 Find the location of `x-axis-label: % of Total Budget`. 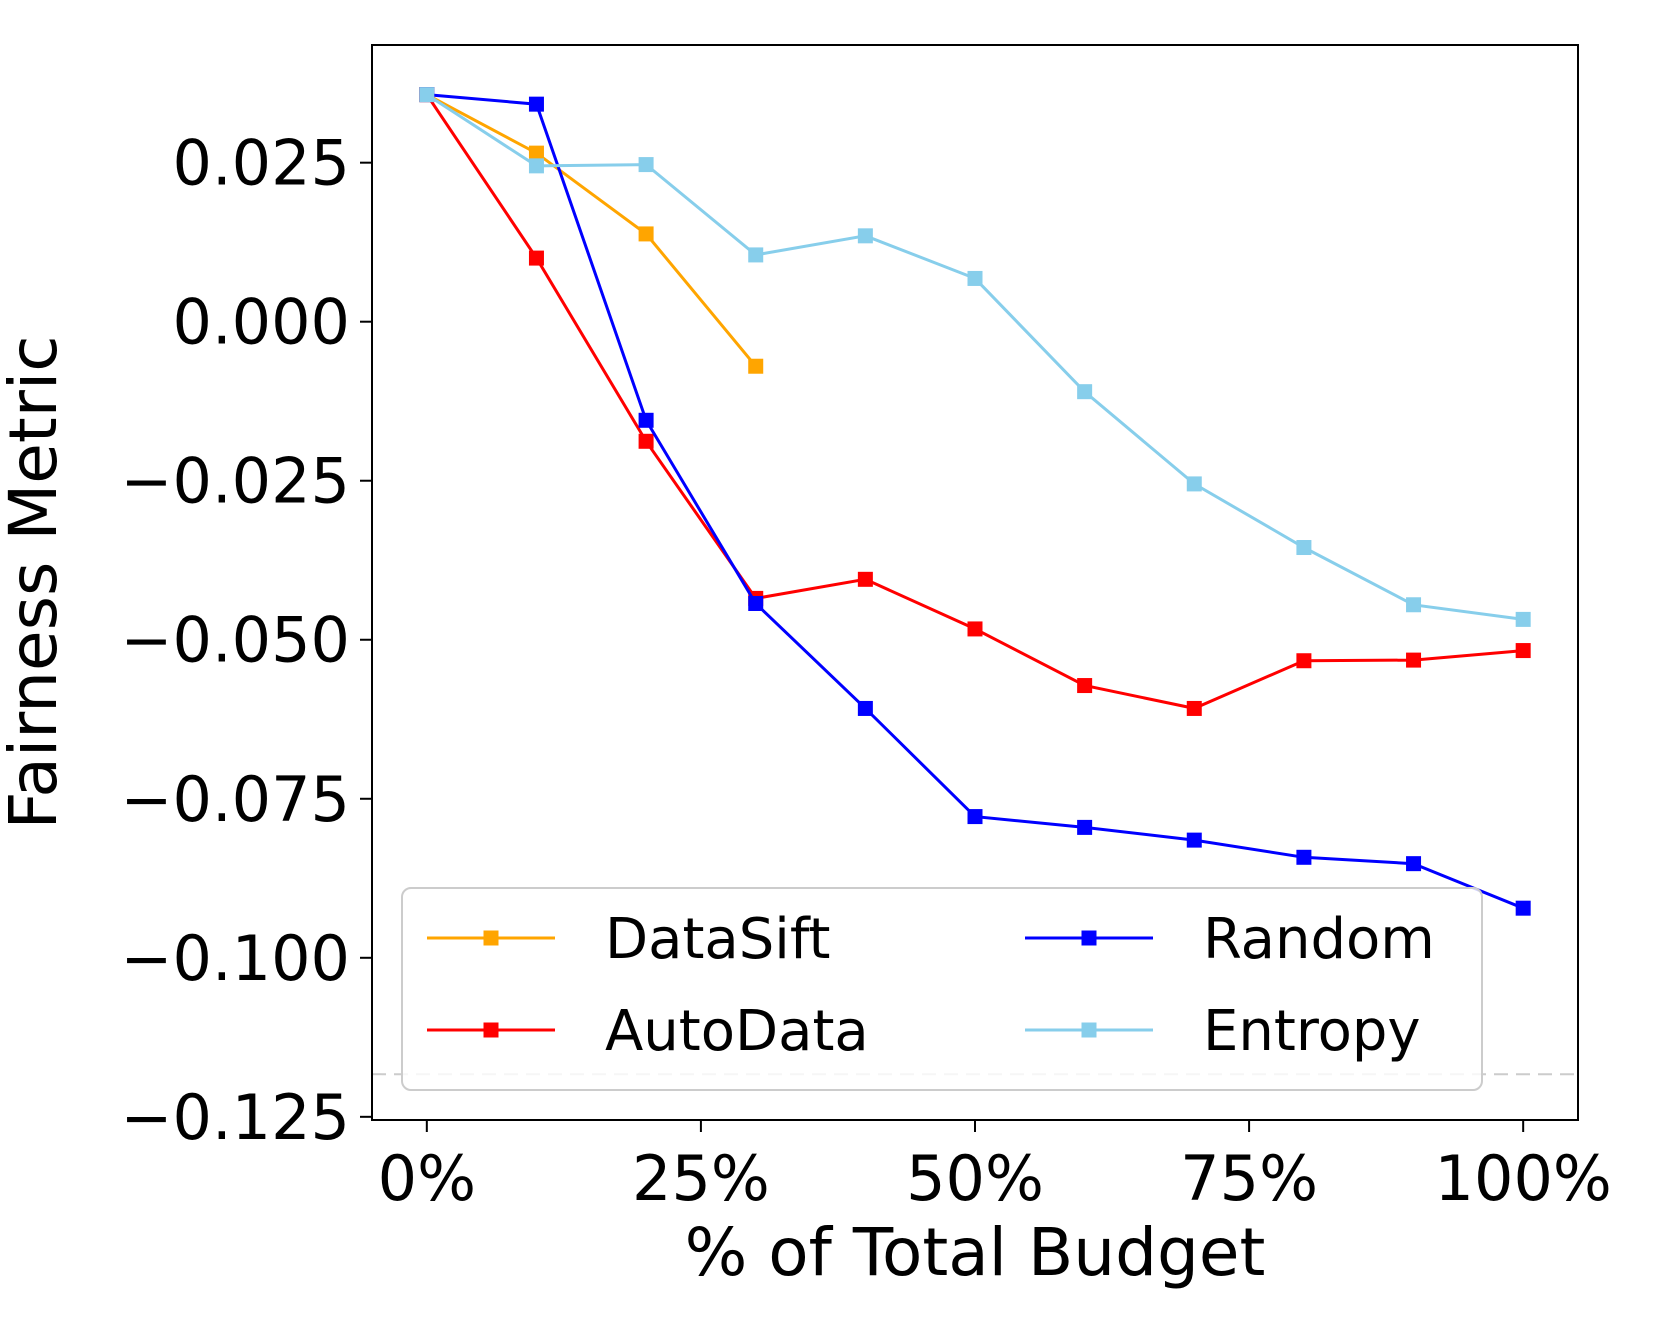

x-axis-label: % of Total Budget is located at coordinates (975, 1252).